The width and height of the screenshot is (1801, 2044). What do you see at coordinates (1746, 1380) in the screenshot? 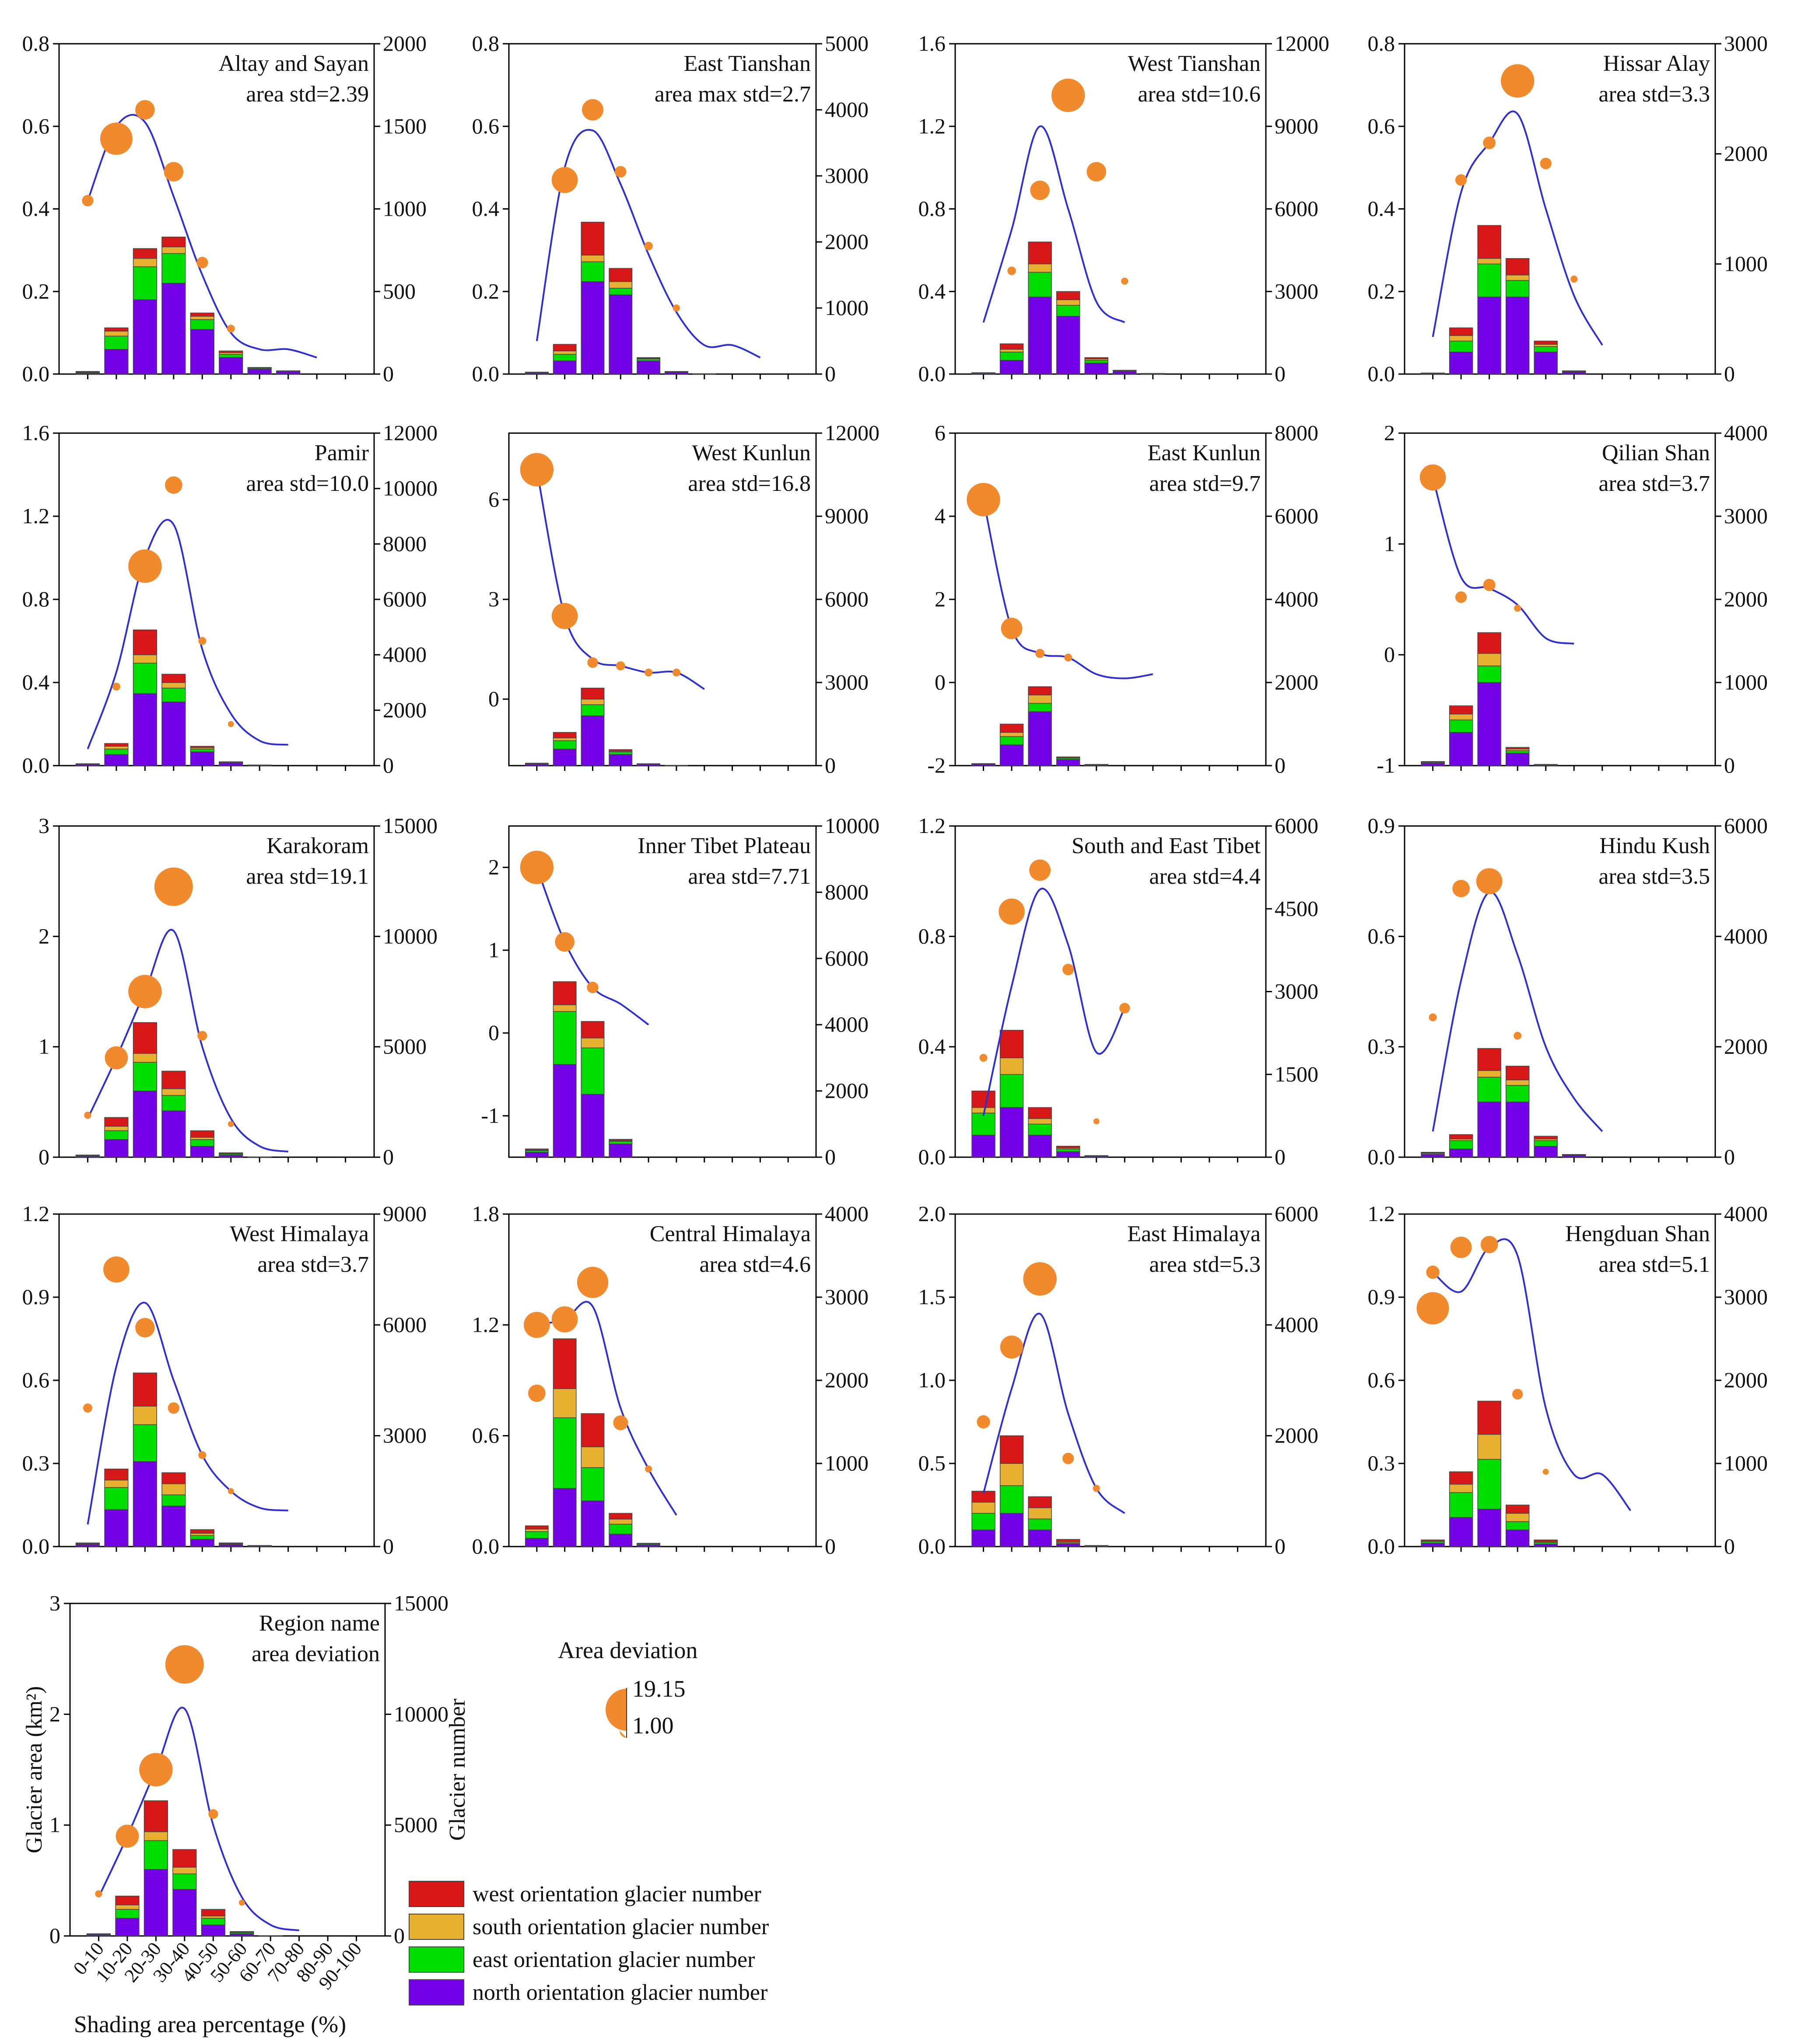
I see `right-tick-label: 2000` at bounding box center [1746, 1380].